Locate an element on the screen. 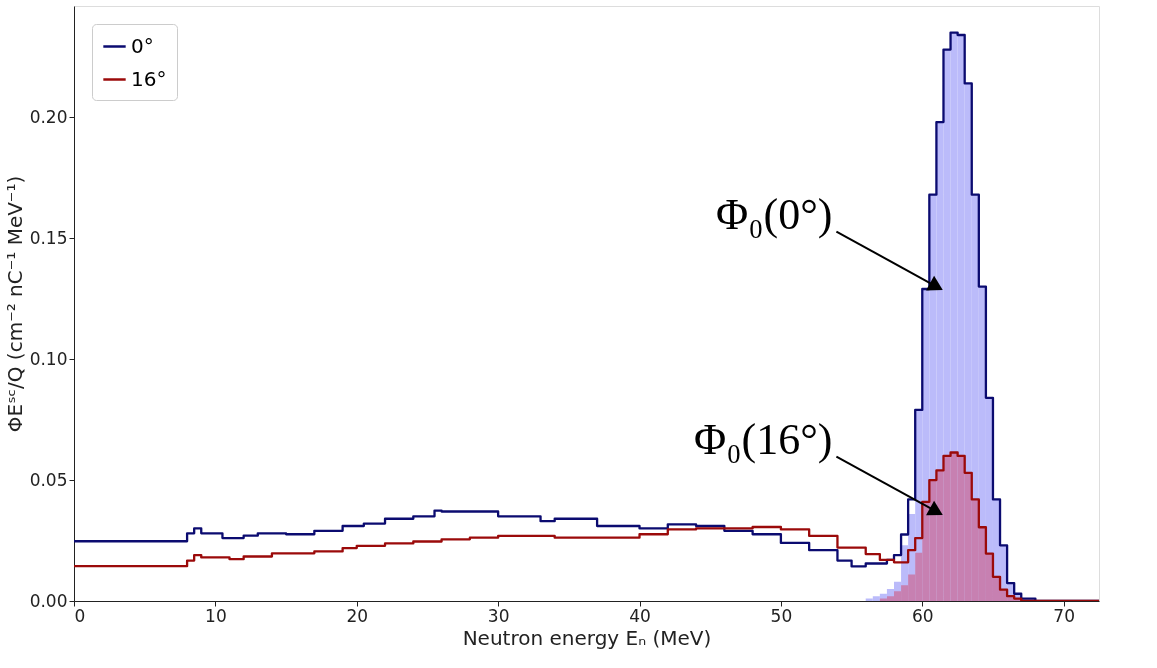 The height and width of the screenshot is (668, 1157). x-tick-label: 30 is located at coordinates (498, 615).